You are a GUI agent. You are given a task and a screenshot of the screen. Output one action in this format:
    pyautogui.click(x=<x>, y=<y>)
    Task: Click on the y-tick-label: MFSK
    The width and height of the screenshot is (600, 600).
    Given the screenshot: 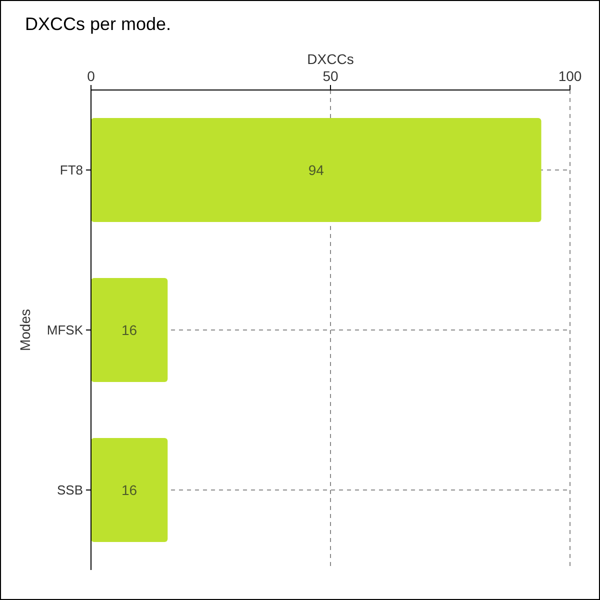 What is the action you would take?
    pyautogui.click(x=65, y=330)
    